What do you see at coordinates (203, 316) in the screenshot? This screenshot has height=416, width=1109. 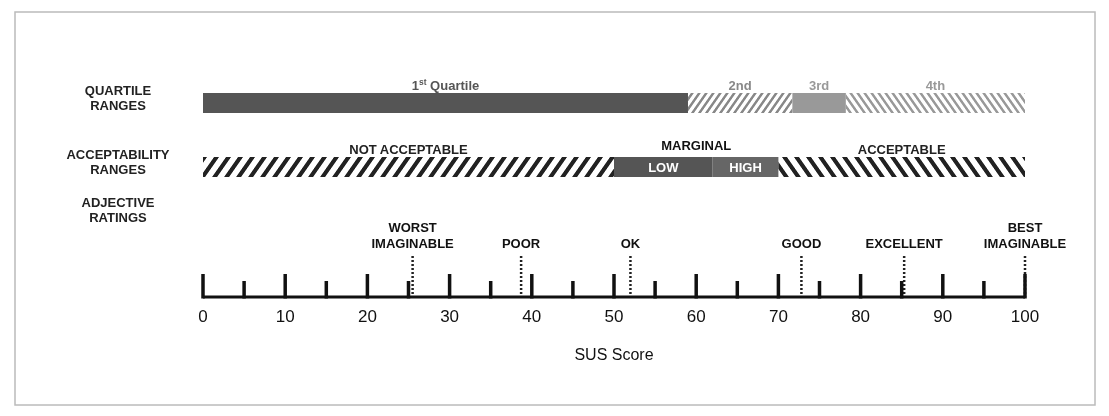 I see `x-tick-label: 0` at bounding box center [203, 316].